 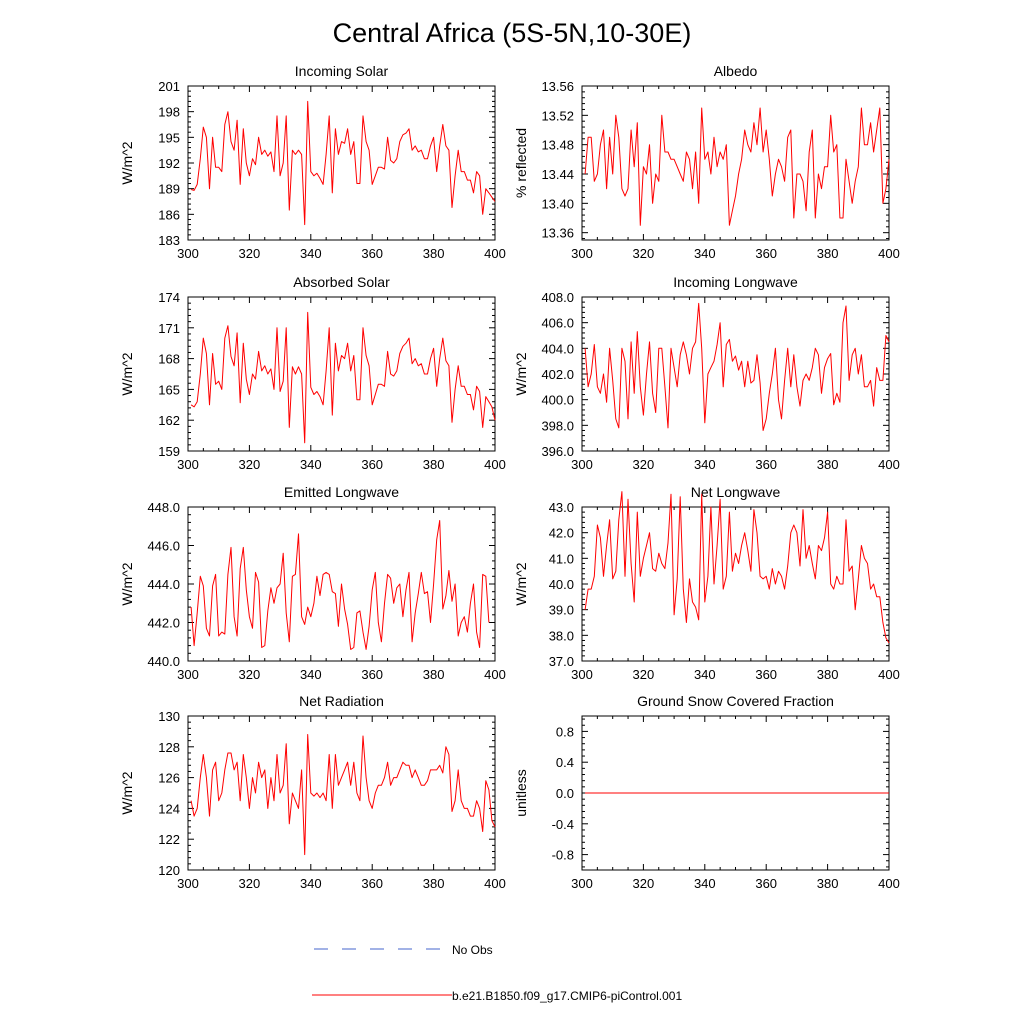 I want to click on y-tick-label: 398.0, so click(x=557, y=425).